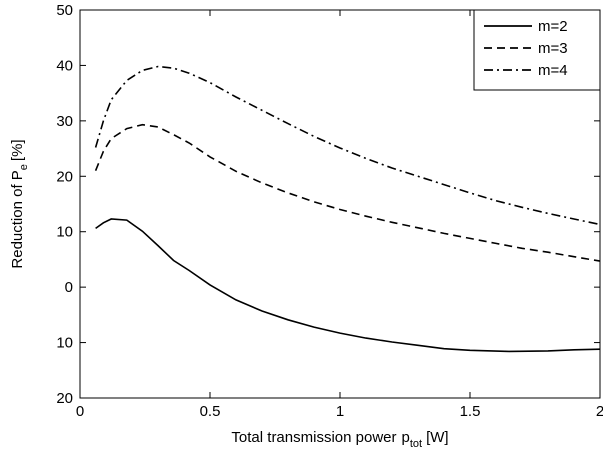 The width and height of the screenshot is (603, 458). What do you see at coordinates (437, 437) in the screenshot?
I see `x-axis-title-unit: [W]` at bounding box center [437, 437].